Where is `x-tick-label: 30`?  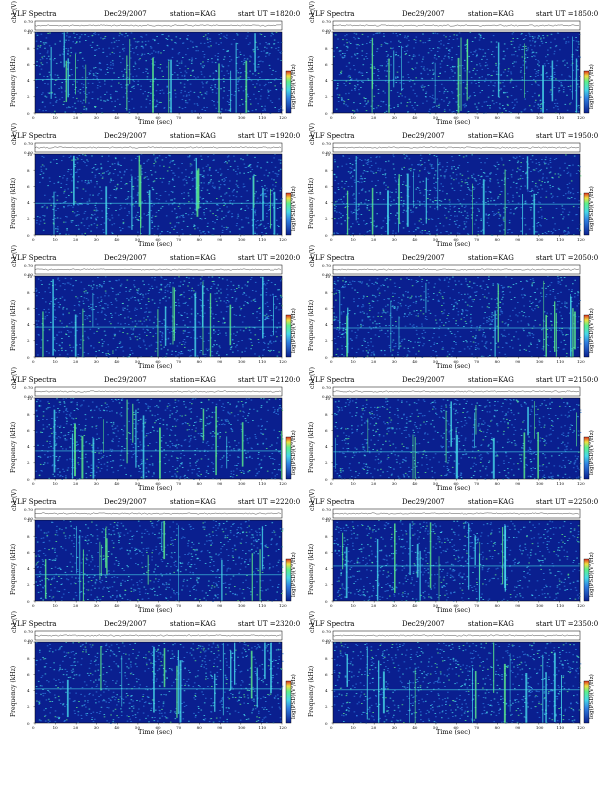 x-tick-label: 30 is located at coordinates (96, 239).